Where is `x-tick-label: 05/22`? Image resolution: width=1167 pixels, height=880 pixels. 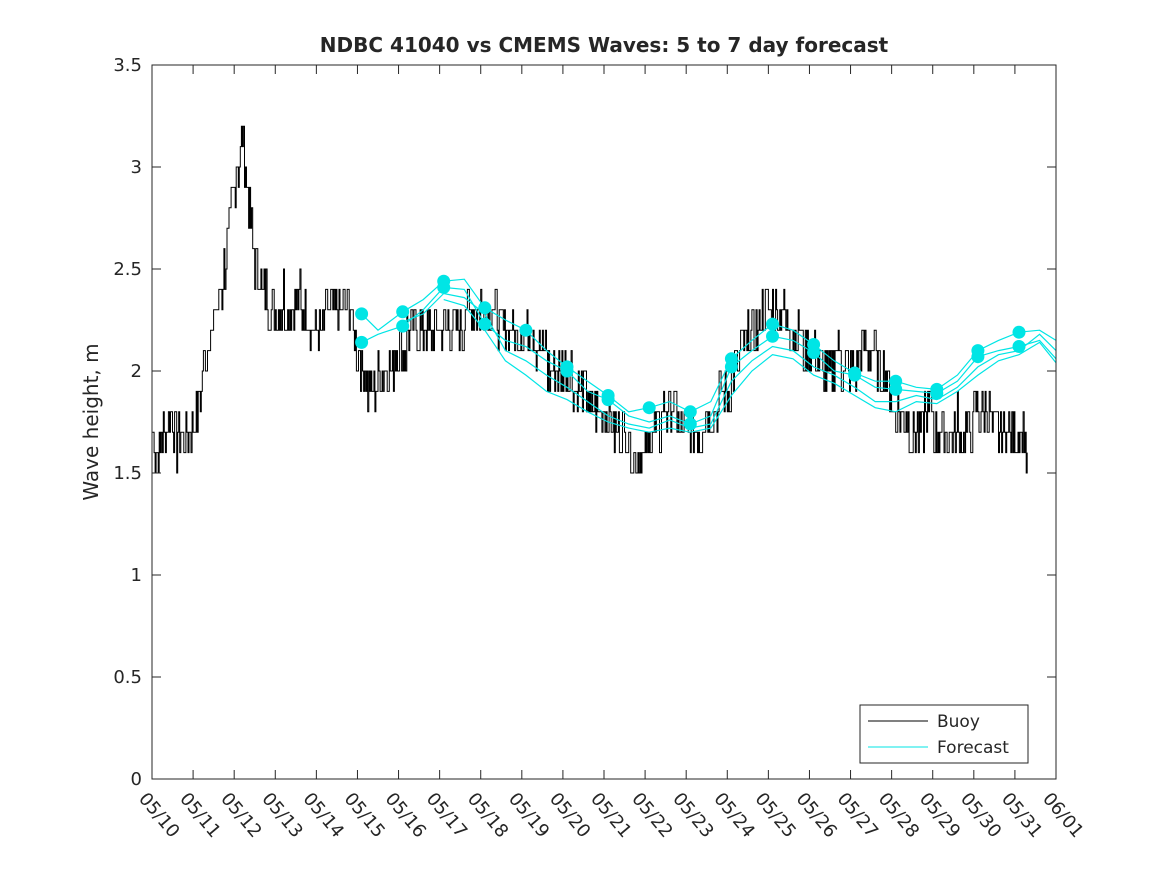
x-tick-label: 05/22 is located at coordinates (651, 815).